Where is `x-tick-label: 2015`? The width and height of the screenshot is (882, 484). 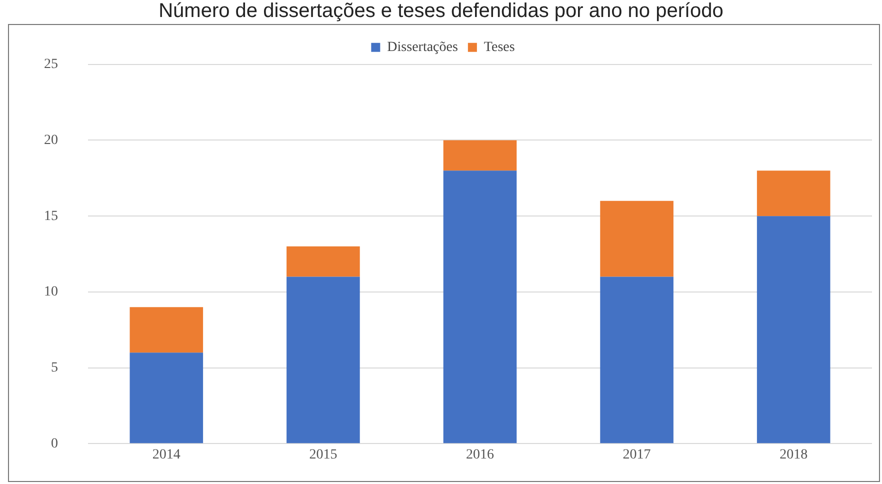 x-tick-label: 2015 is located at coordinates (323, 455).